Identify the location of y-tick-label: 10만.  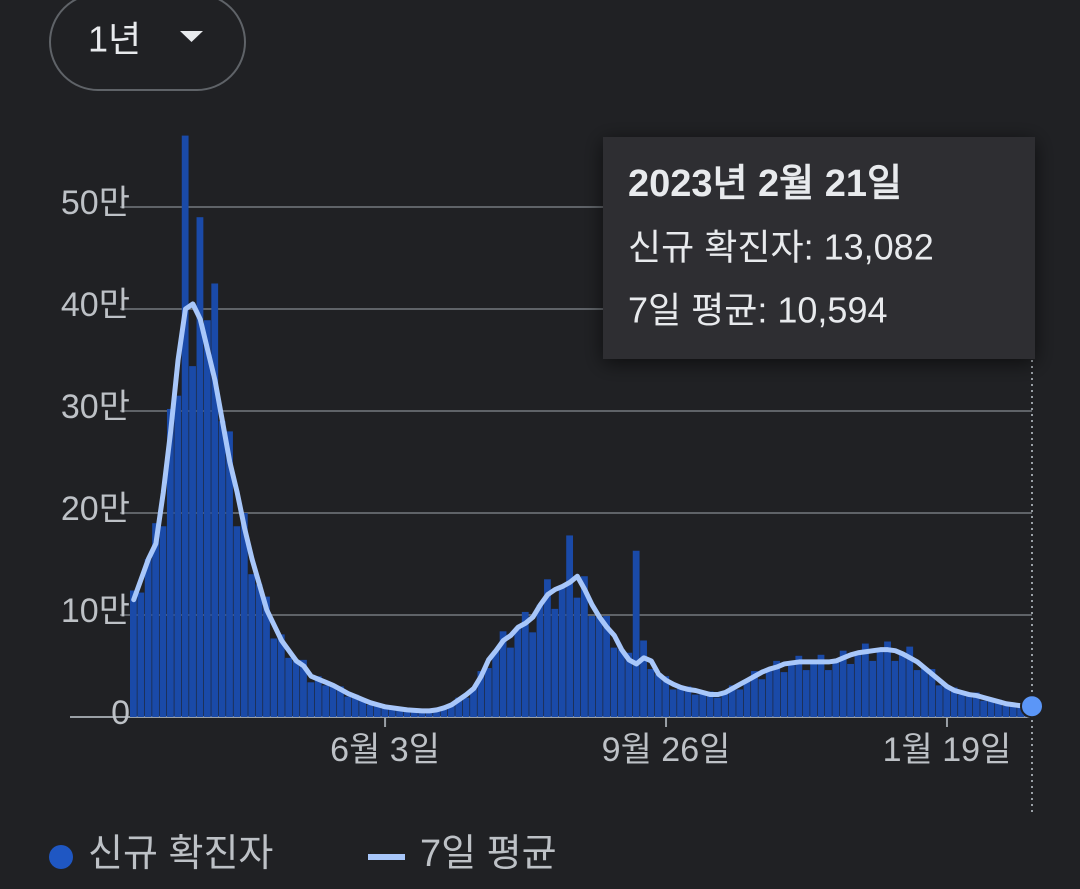
(95, 611).